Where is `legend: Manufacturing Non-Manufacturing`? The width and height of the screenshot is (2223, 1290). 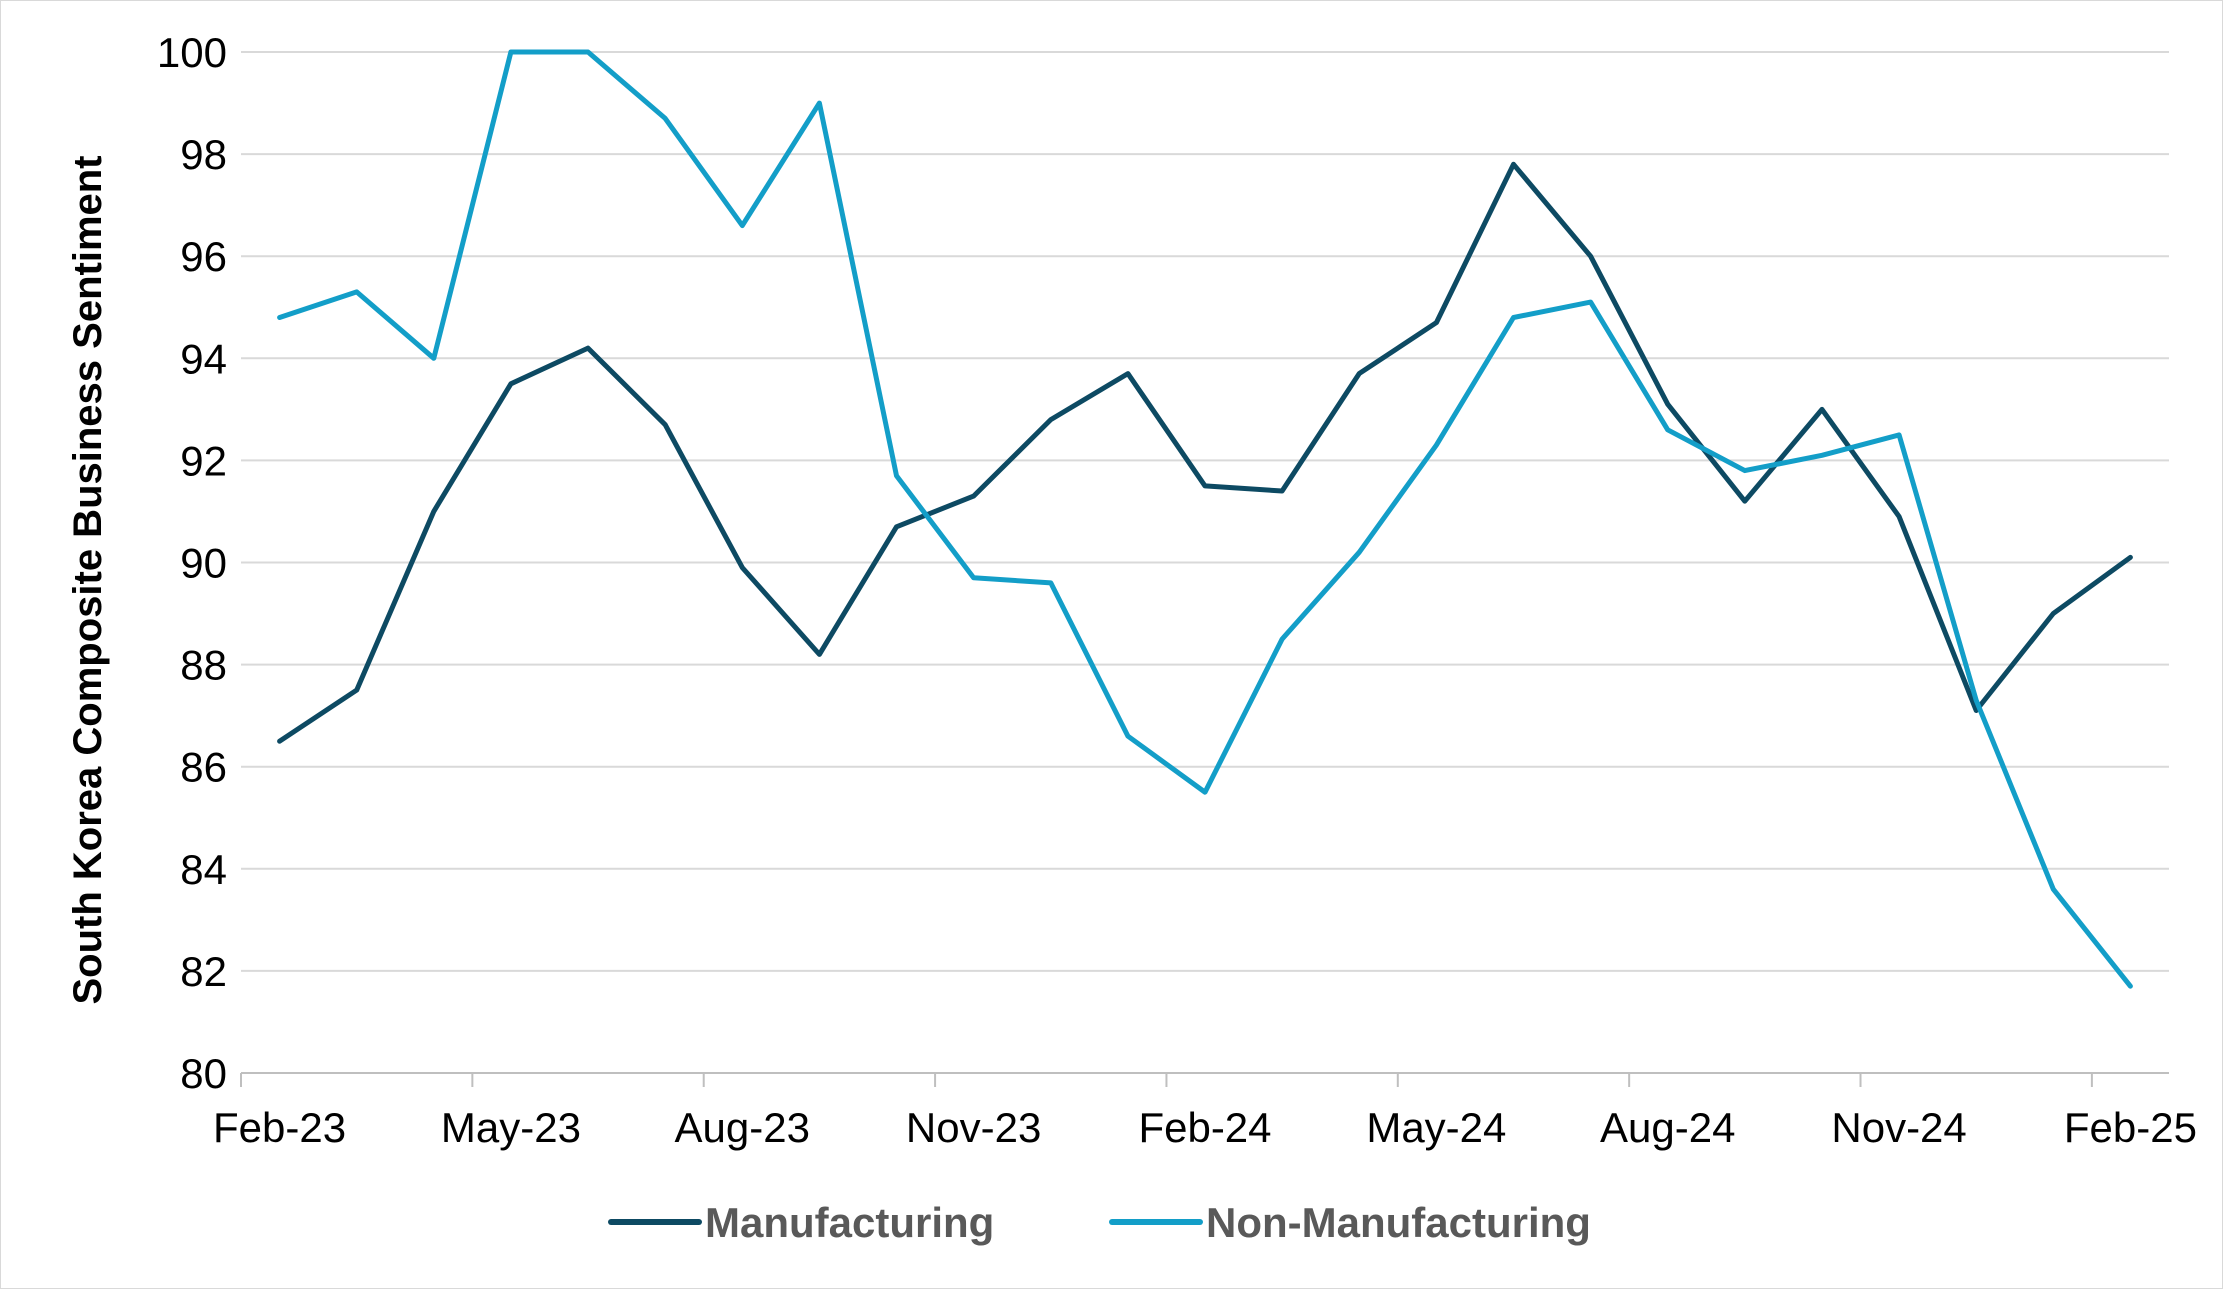 legend: Manufacturing Non-Manufacturing is located at coordinates (1099, 1222).